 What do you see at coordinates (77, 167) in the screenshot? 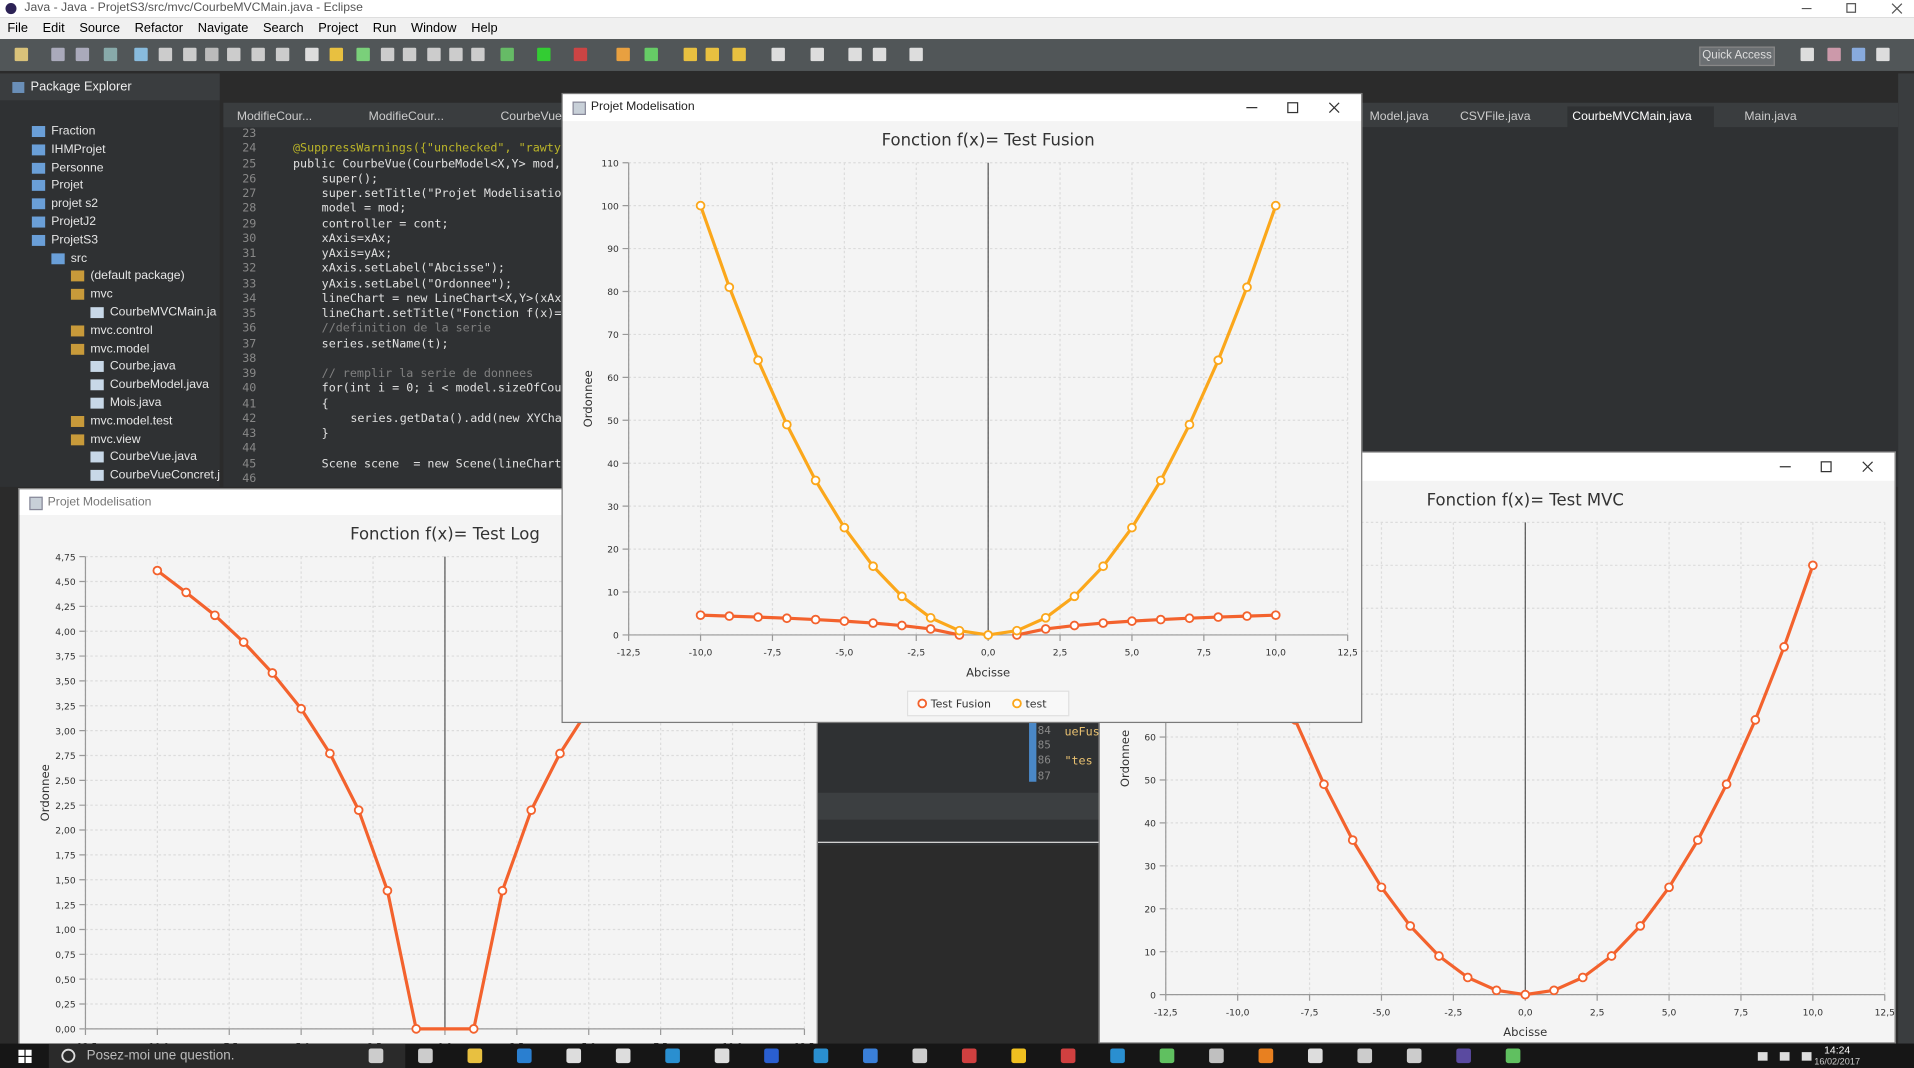
I see `tree-item: Personne` at bounding box center [77, 167].